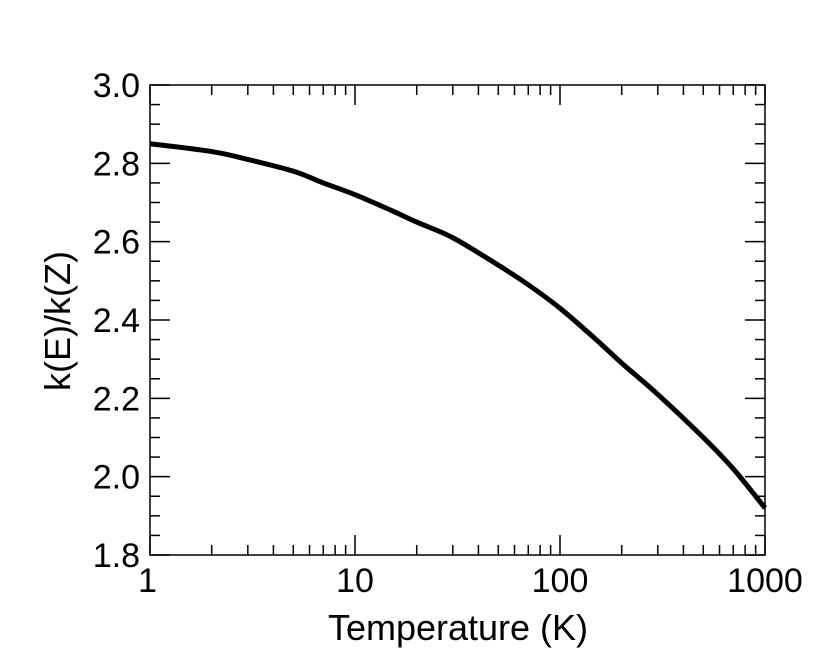 The width and height of the screenshot is (830, 664). Describe the element at coordinates (116, 478) in the screenshot. I see `y-tick-label: 2.0` at that location.